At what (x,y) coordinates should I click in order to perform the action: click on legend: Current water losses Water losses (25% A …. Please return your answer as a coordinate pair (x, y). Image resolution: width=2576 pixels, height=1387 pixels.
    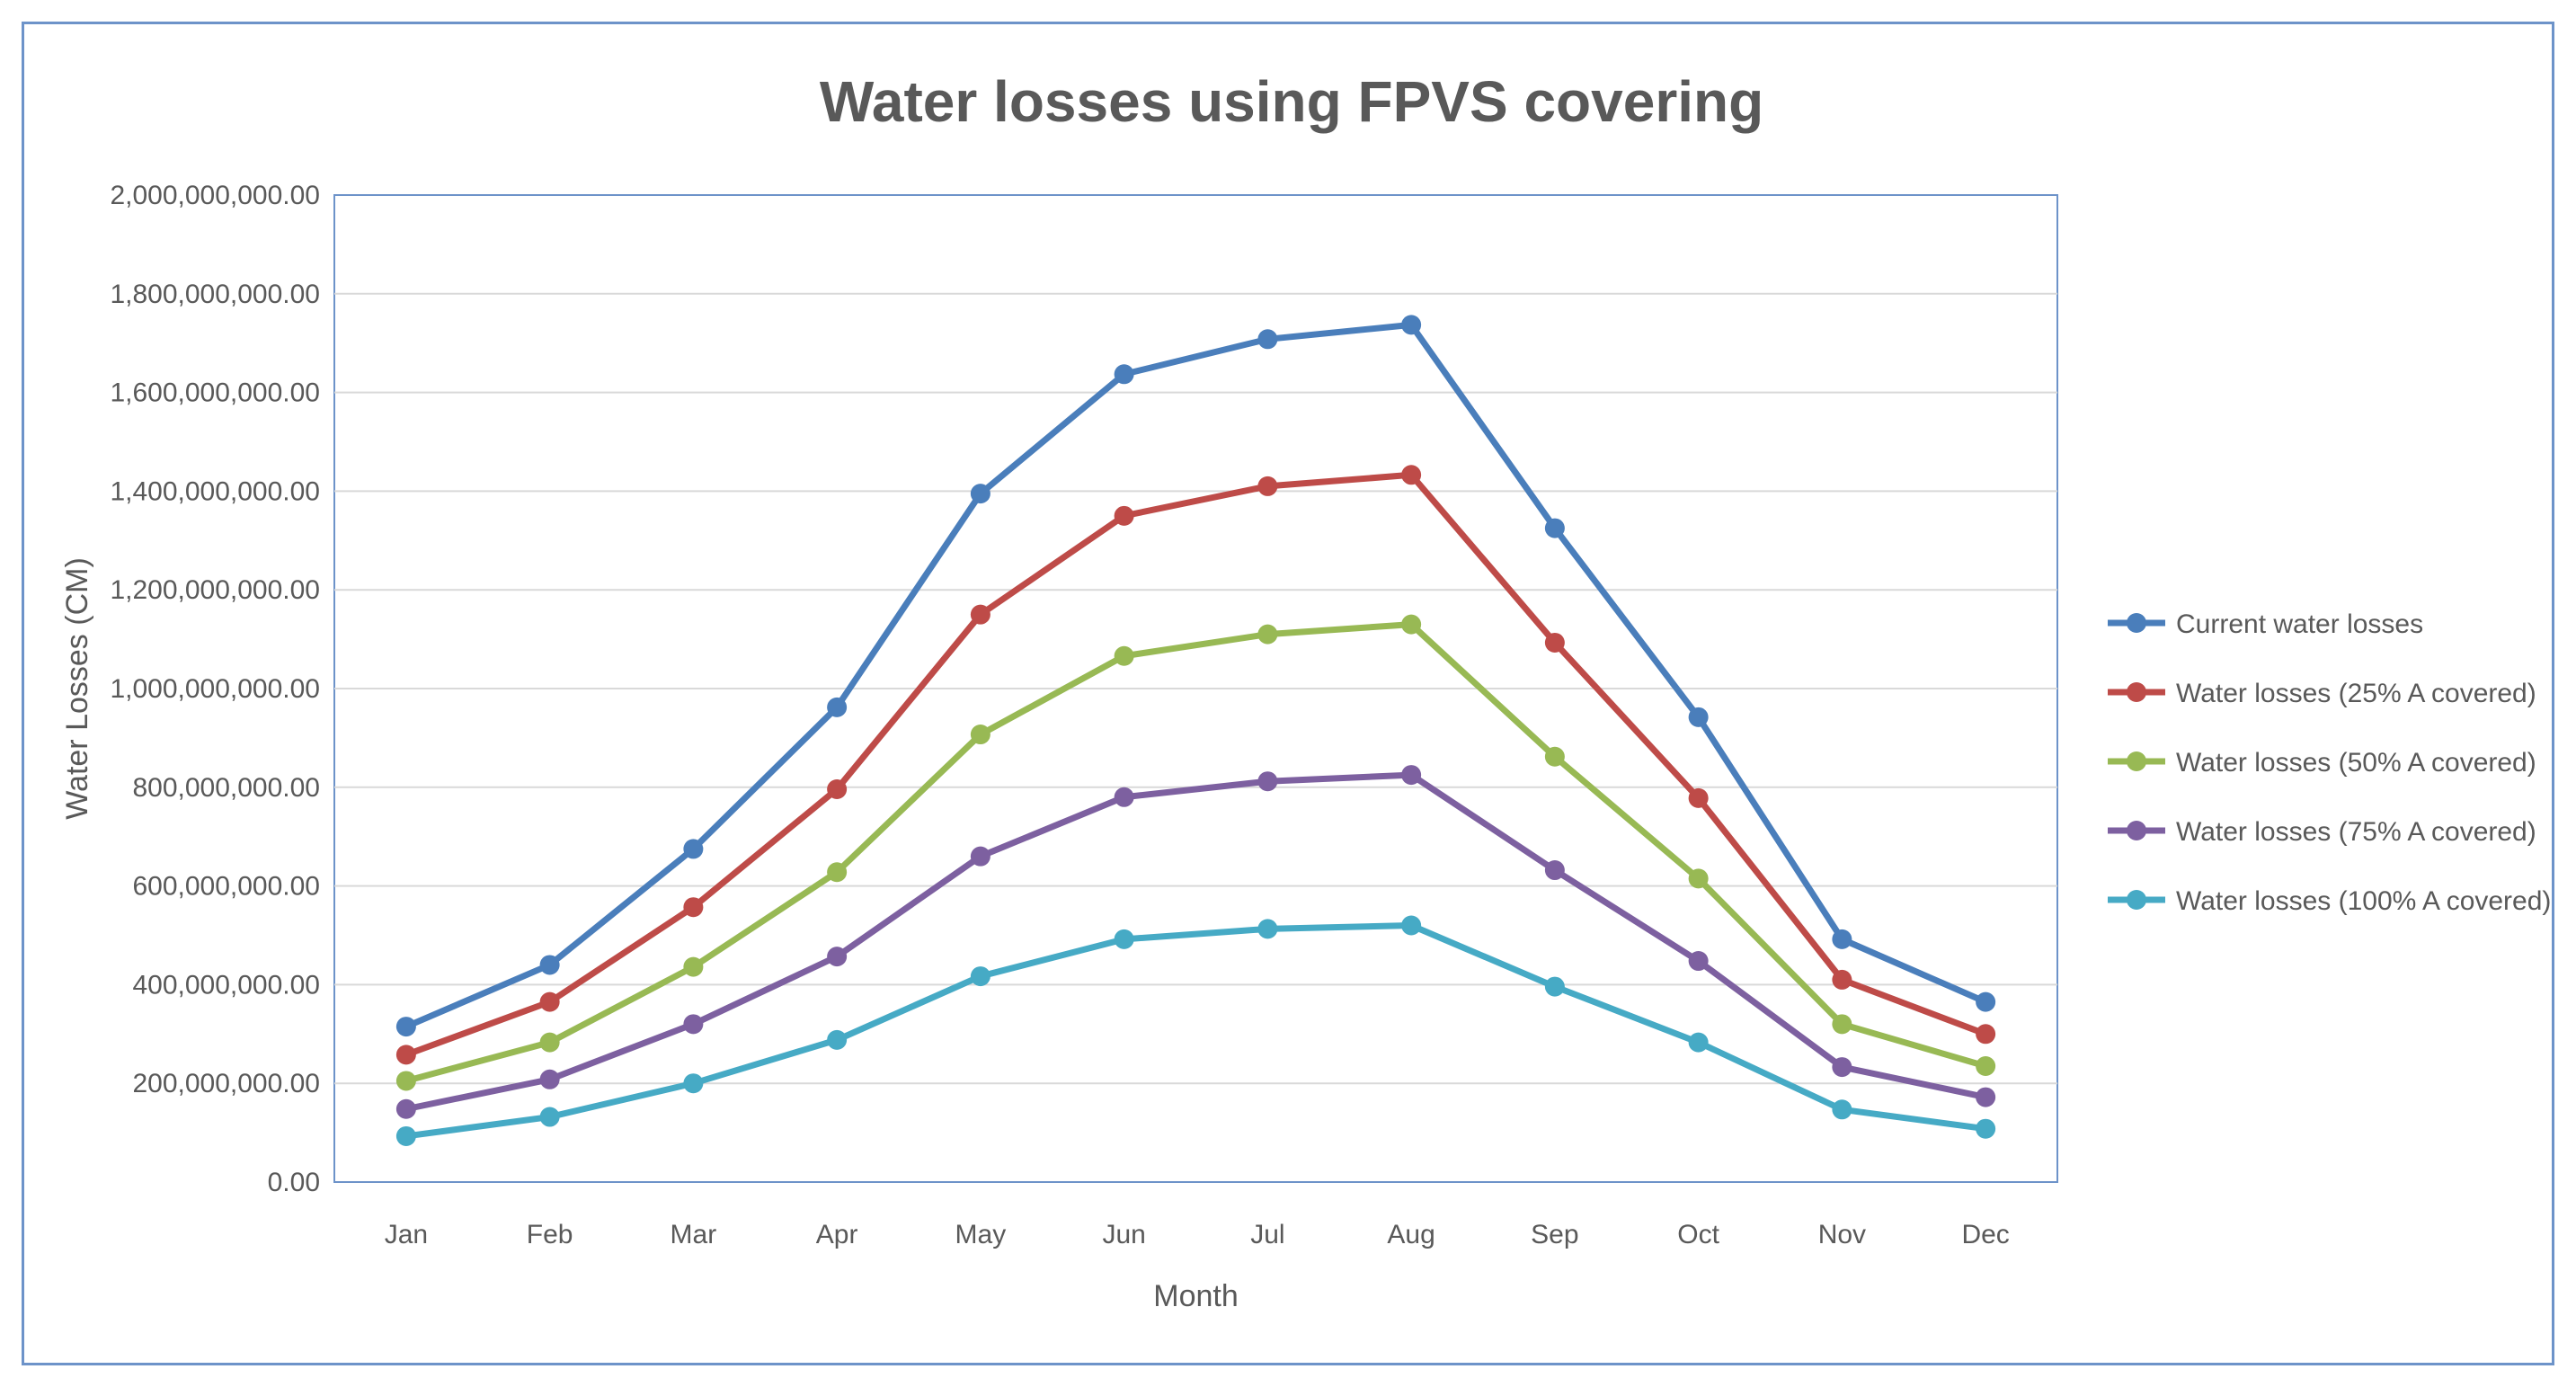
    Looking at the image, I should click on (2329, 762).